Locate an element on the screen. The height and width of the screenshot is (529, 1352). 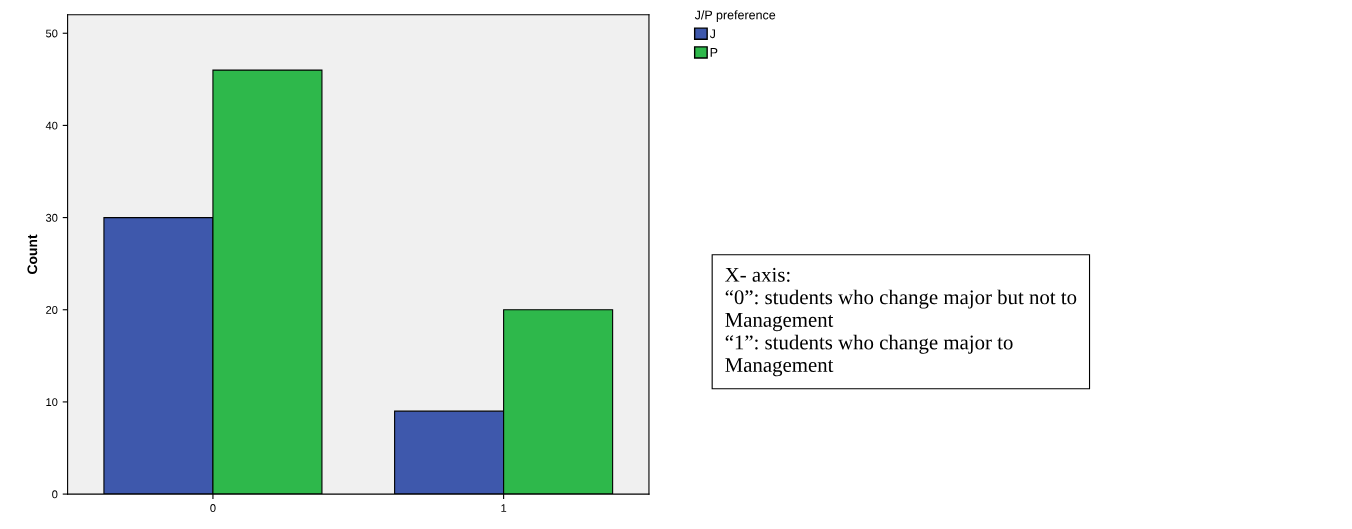
y-axis-title: Count is located at coordinates (32, 254).